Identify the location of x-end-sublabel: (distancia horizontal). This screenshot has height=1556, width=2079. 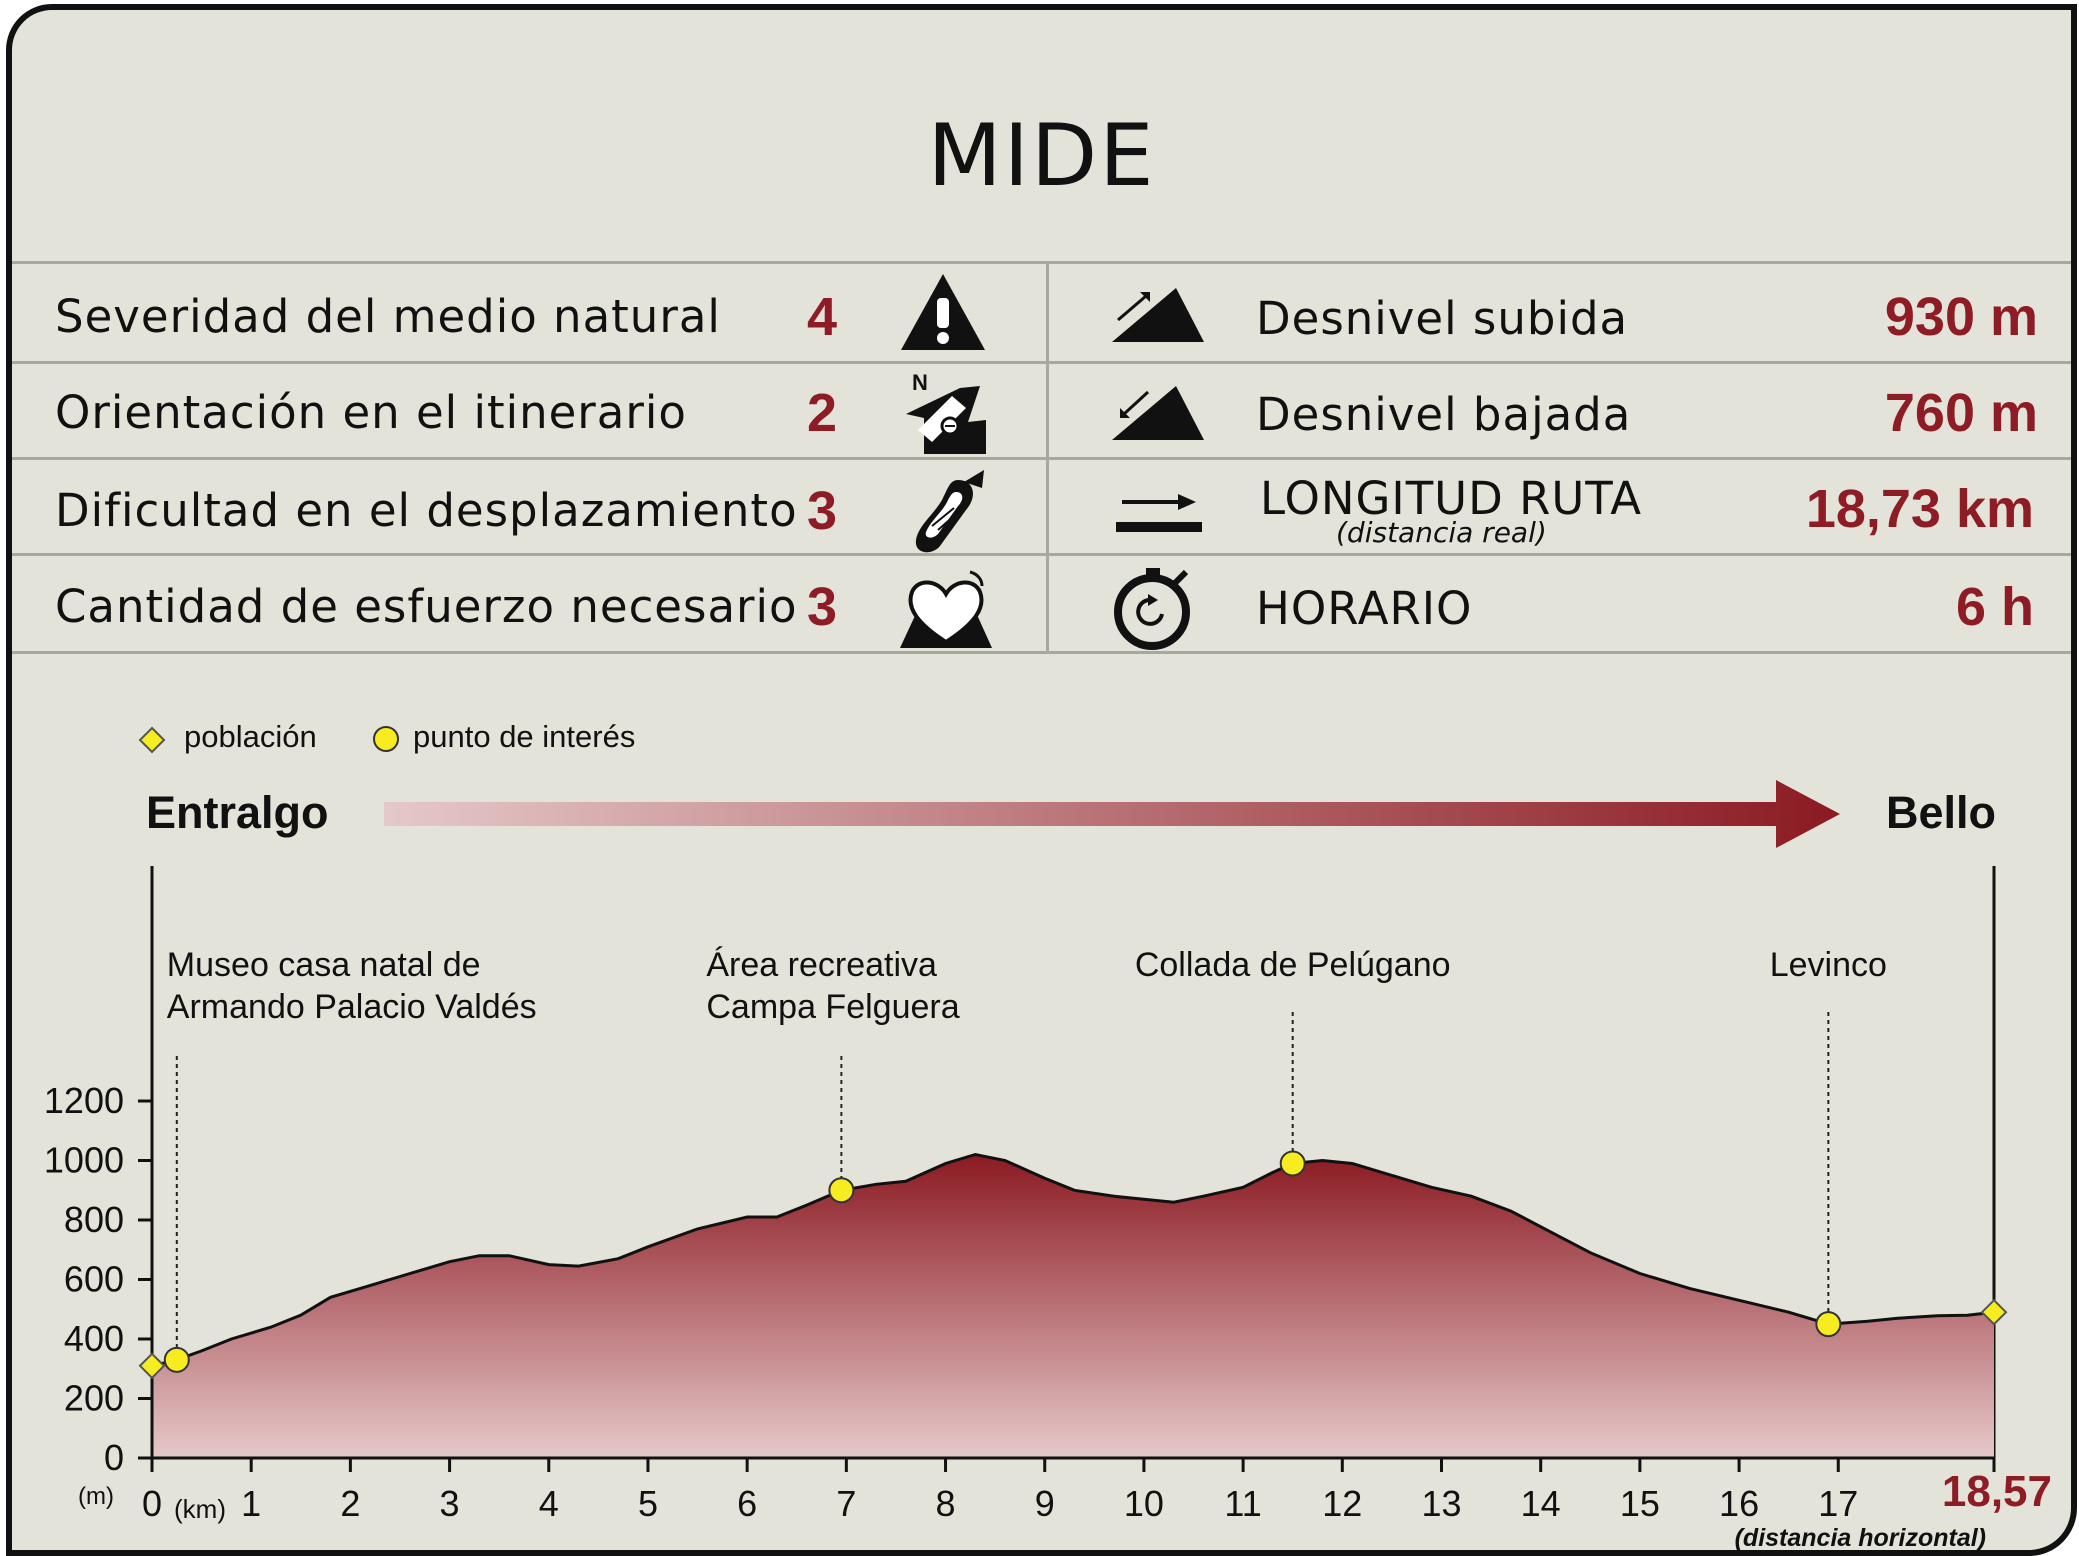
(1860, 1537).